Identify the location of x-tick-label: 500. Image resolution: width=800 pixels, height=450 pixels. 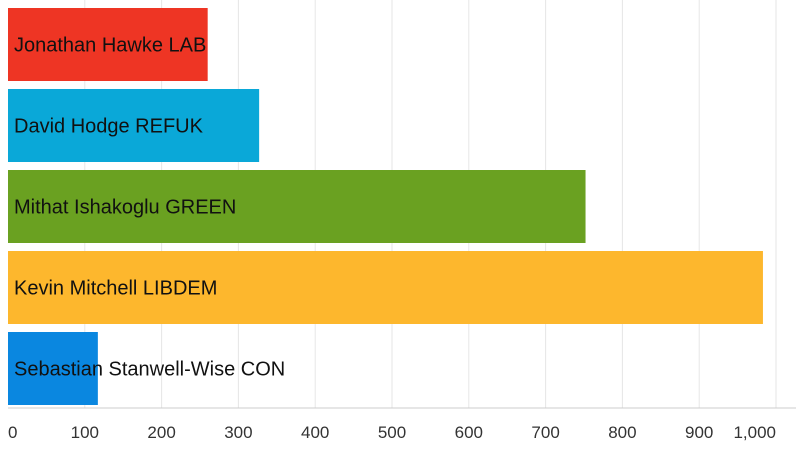
(392, 432).